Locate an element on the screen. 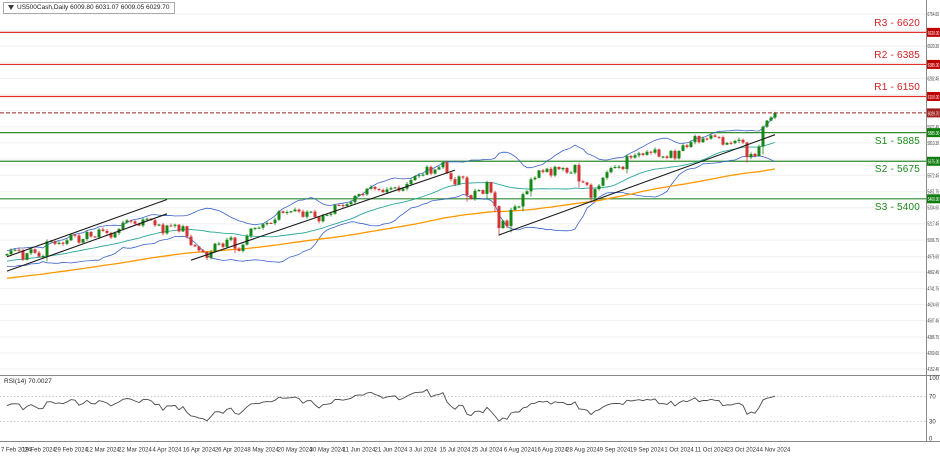 This screenshot has height=459, width=940. svg-text: 6282.45 is located at coordinates (934, 79).